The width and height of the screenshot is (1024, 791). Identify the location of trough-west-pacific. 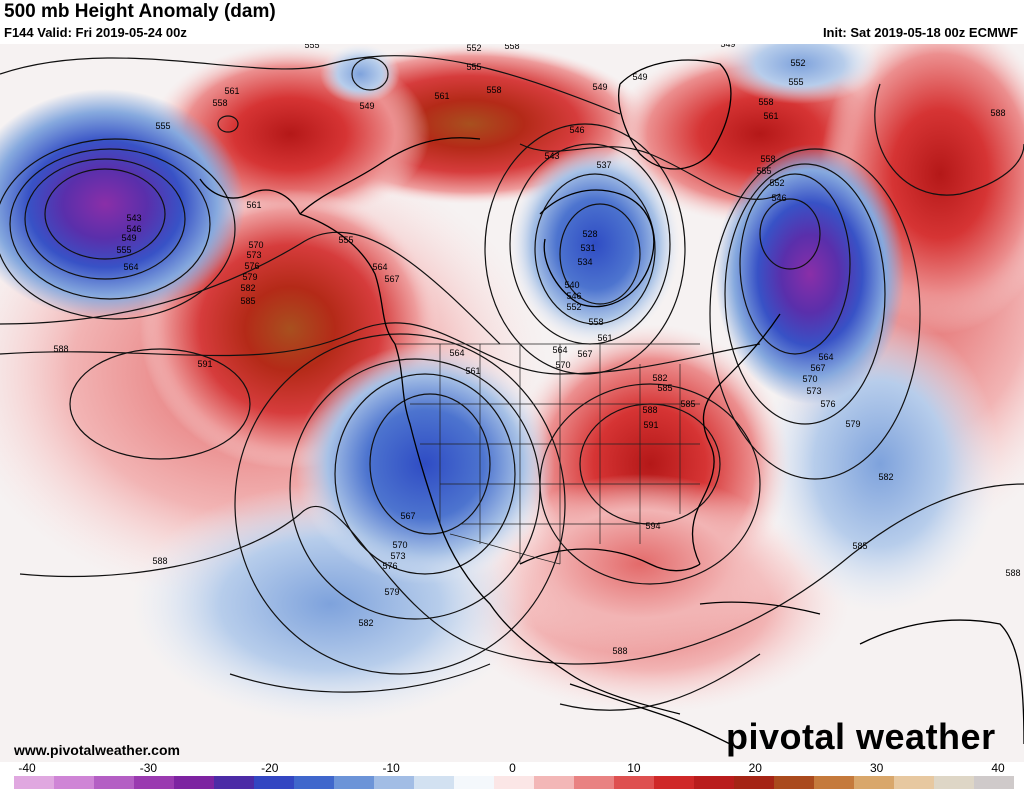
(122, 204).